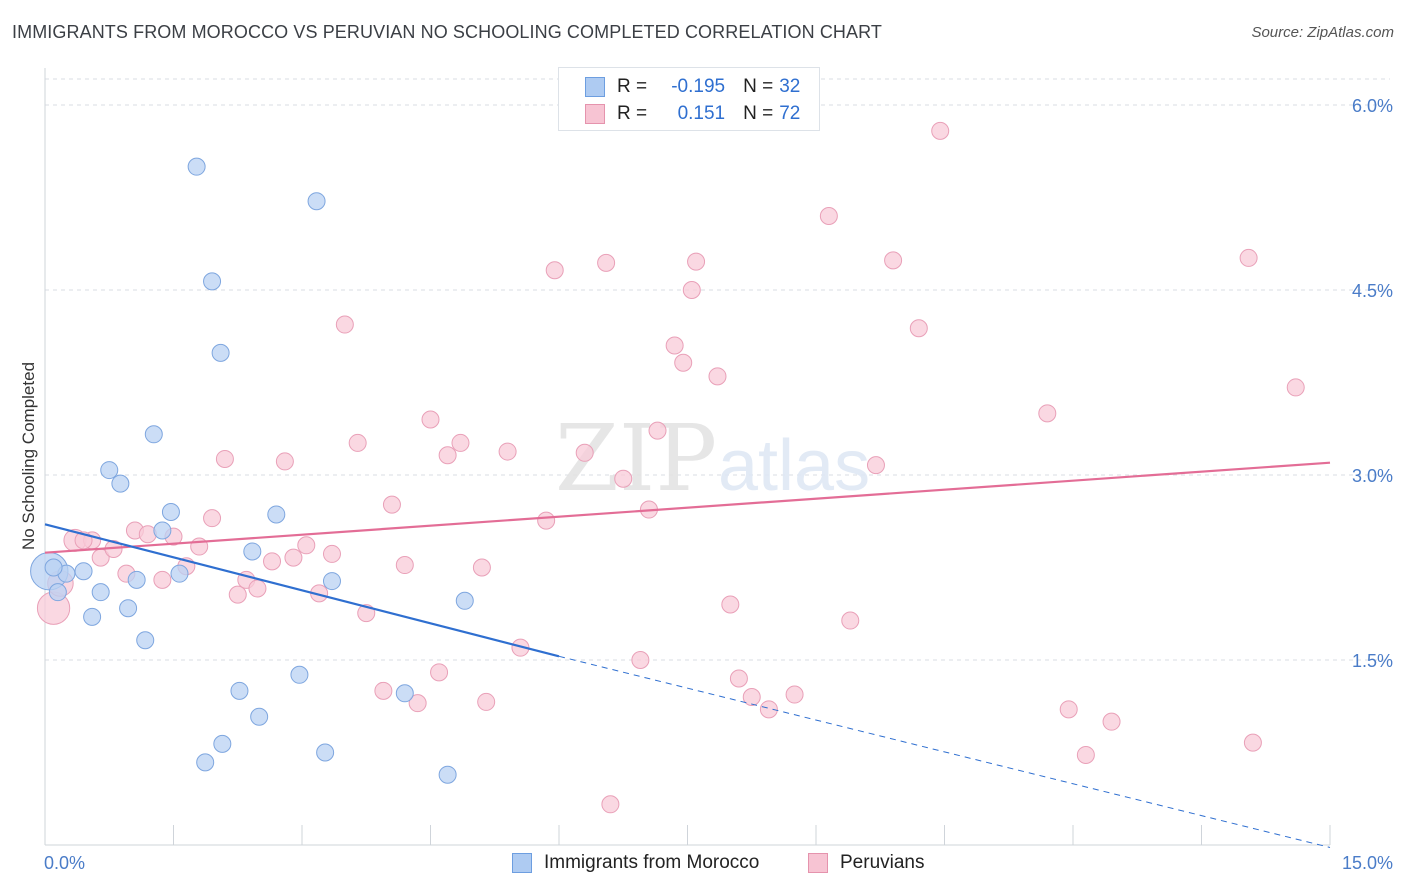 The image size is (1406, 892). What do you see at coordinates (632, 113) in the screenshot?
I see `legend-r-label: R =` at bounding box center [632, 113].